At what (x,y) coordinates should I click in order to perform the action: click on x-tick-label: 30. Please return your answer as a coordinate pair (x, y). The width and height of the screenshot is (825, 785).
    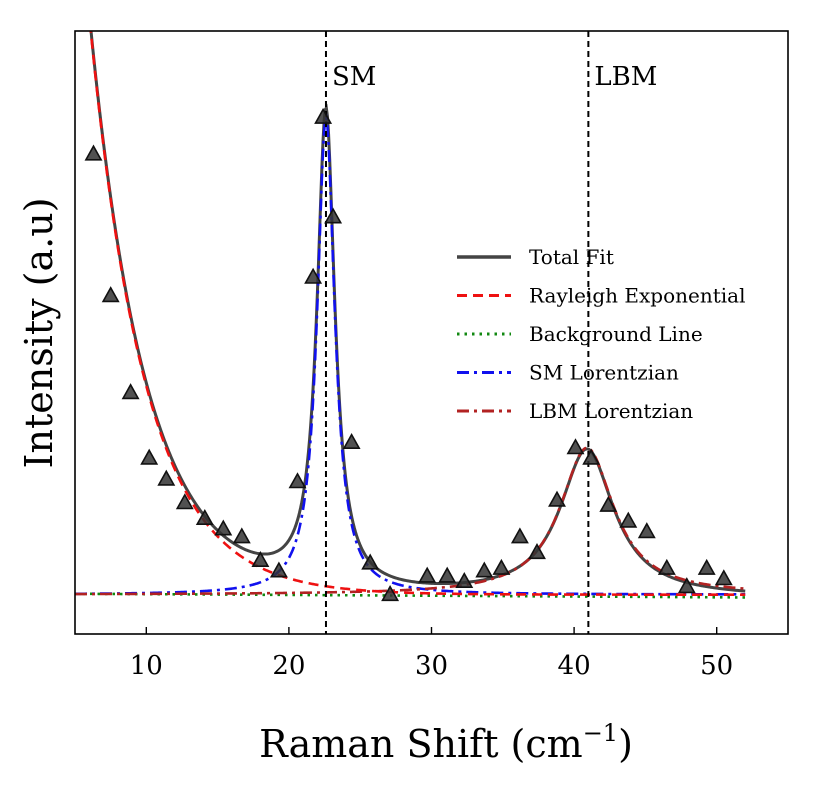
    Looking at the image, I should click on (431, 666).